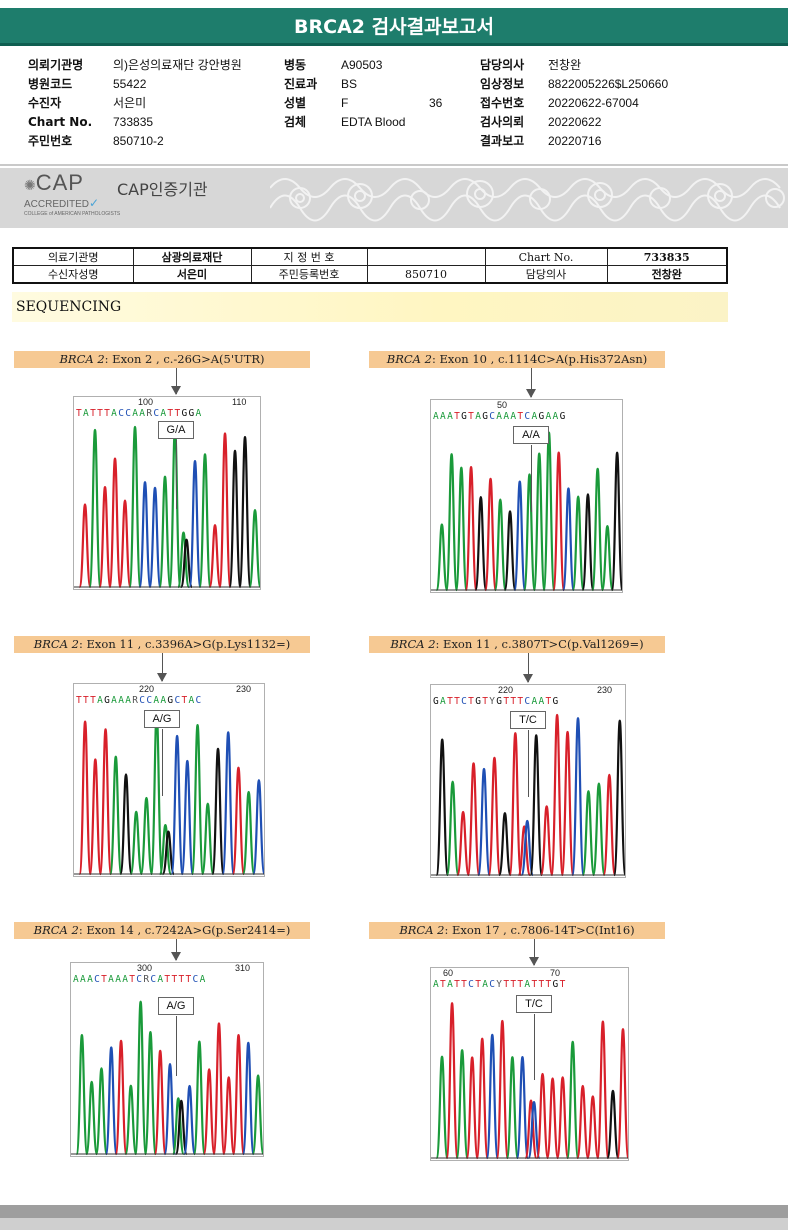 The image size is (788, 1230). Describe the element at coordinates (133, 122) in the screenshot. I see `value-chart-no: 733835` at that location.